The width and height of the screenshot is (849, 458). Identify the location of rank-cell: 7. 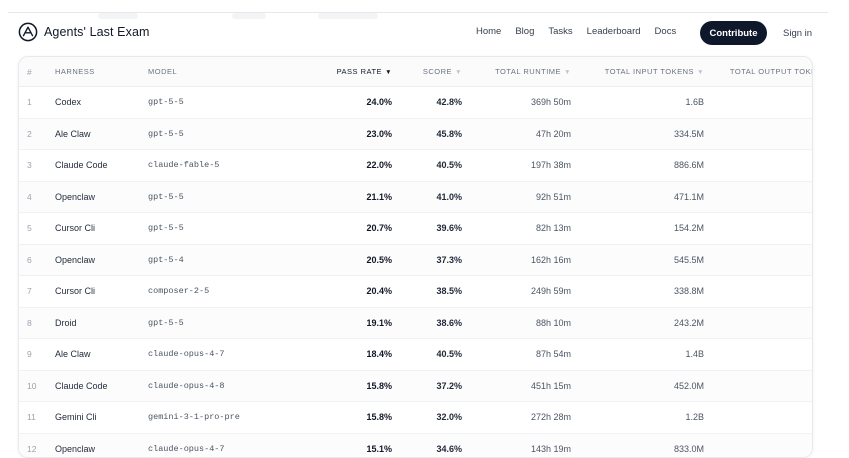
(34, 292).